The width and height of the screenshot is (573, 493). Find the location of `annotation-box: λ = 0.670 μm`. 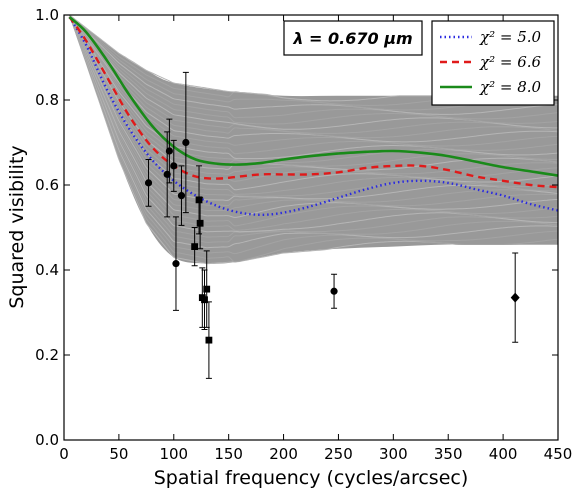

annotation-box: λ = 0.670 μm is located at coordinates (353, 38).